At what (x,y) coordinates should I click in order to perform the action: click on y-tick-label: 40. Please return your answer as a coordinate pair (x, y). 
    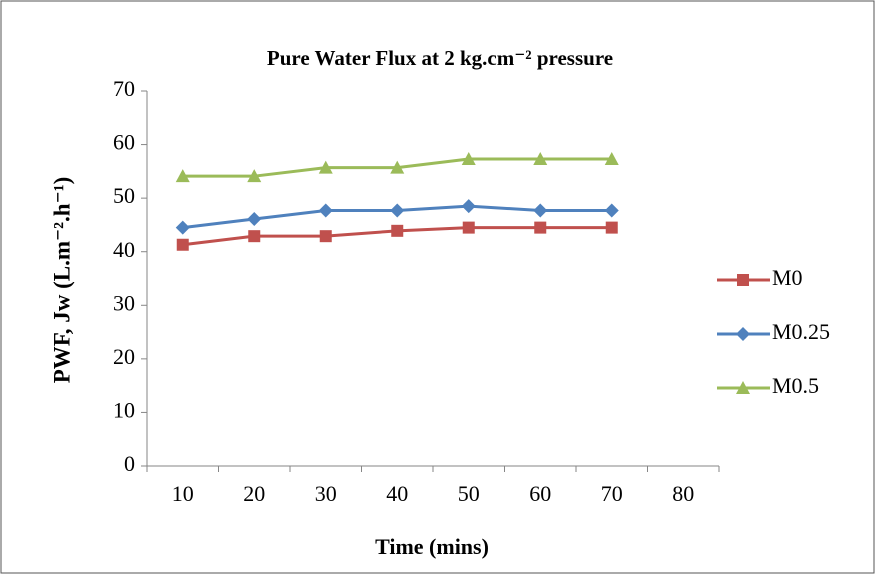
    Looking at the image, I should click on (124, 249).